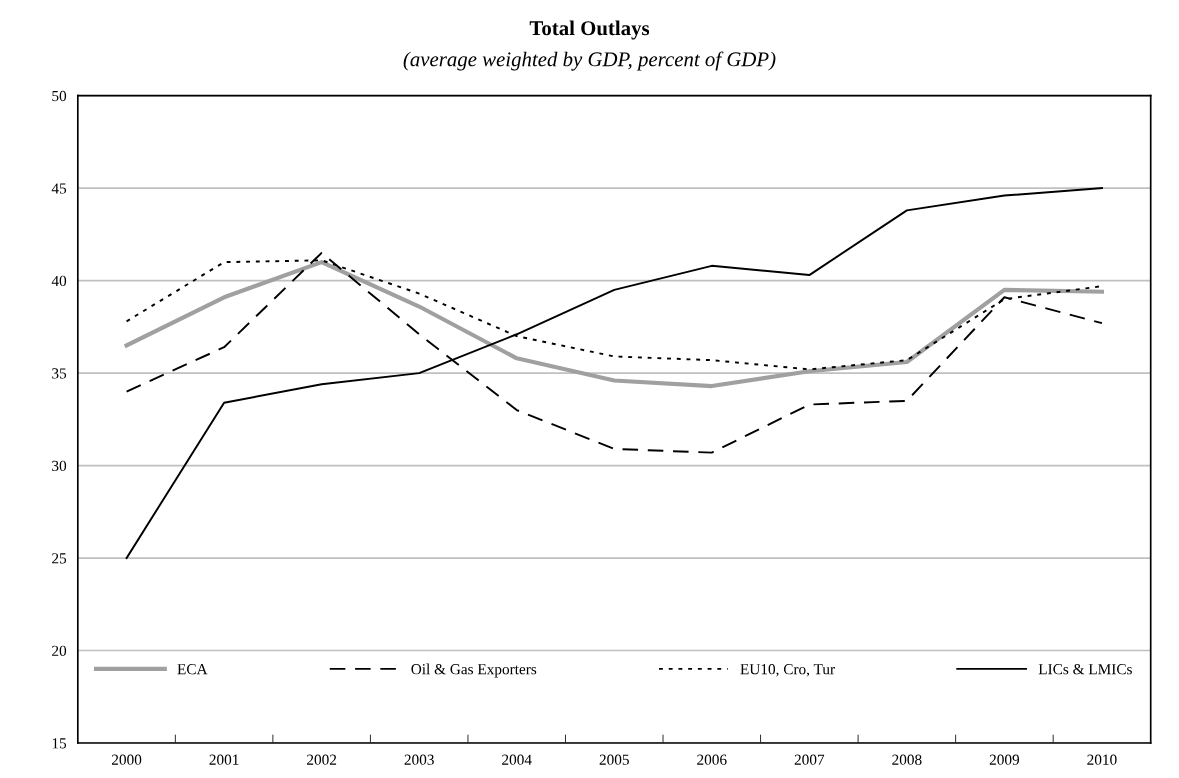  I want to click on x-tick-label: 2002, so click(322, 759).